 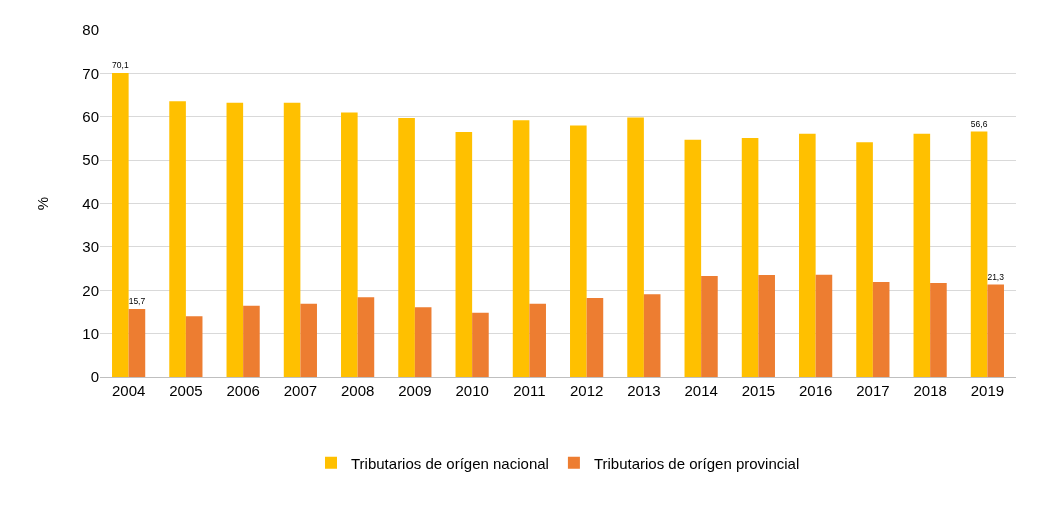 What do you see at coordinates (120, 65) in the screenshot?
I see `data-label: 70,1` at bounding box center [120, 65].